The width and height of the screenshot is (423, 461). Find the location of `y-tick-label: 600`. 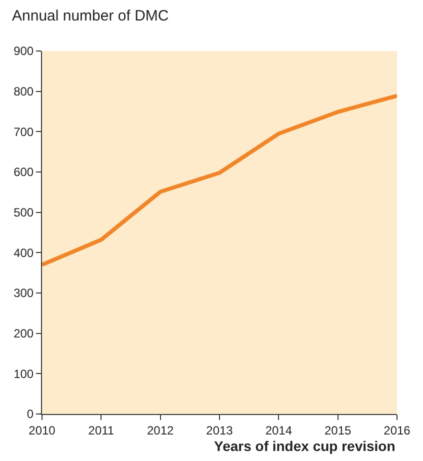

y-tick-label: 600 is located at coordinates (24, 172).